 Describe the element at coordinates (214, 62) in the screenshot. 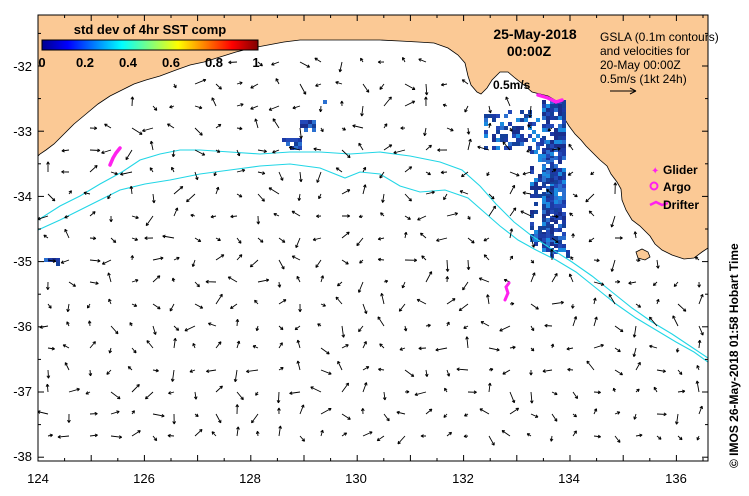

I see `colorbar-tick: 0.8` at that location.